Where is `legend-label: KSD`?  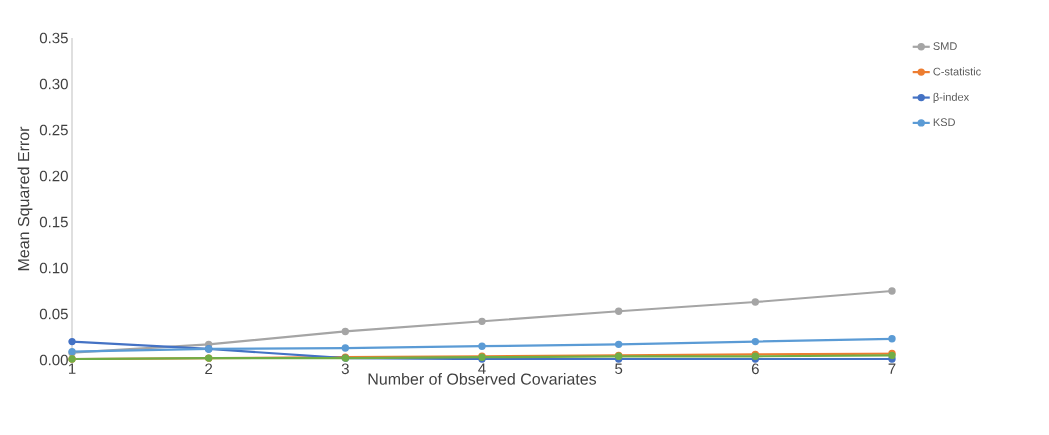
legend-label: KSD is located at coordinates (944, 122).